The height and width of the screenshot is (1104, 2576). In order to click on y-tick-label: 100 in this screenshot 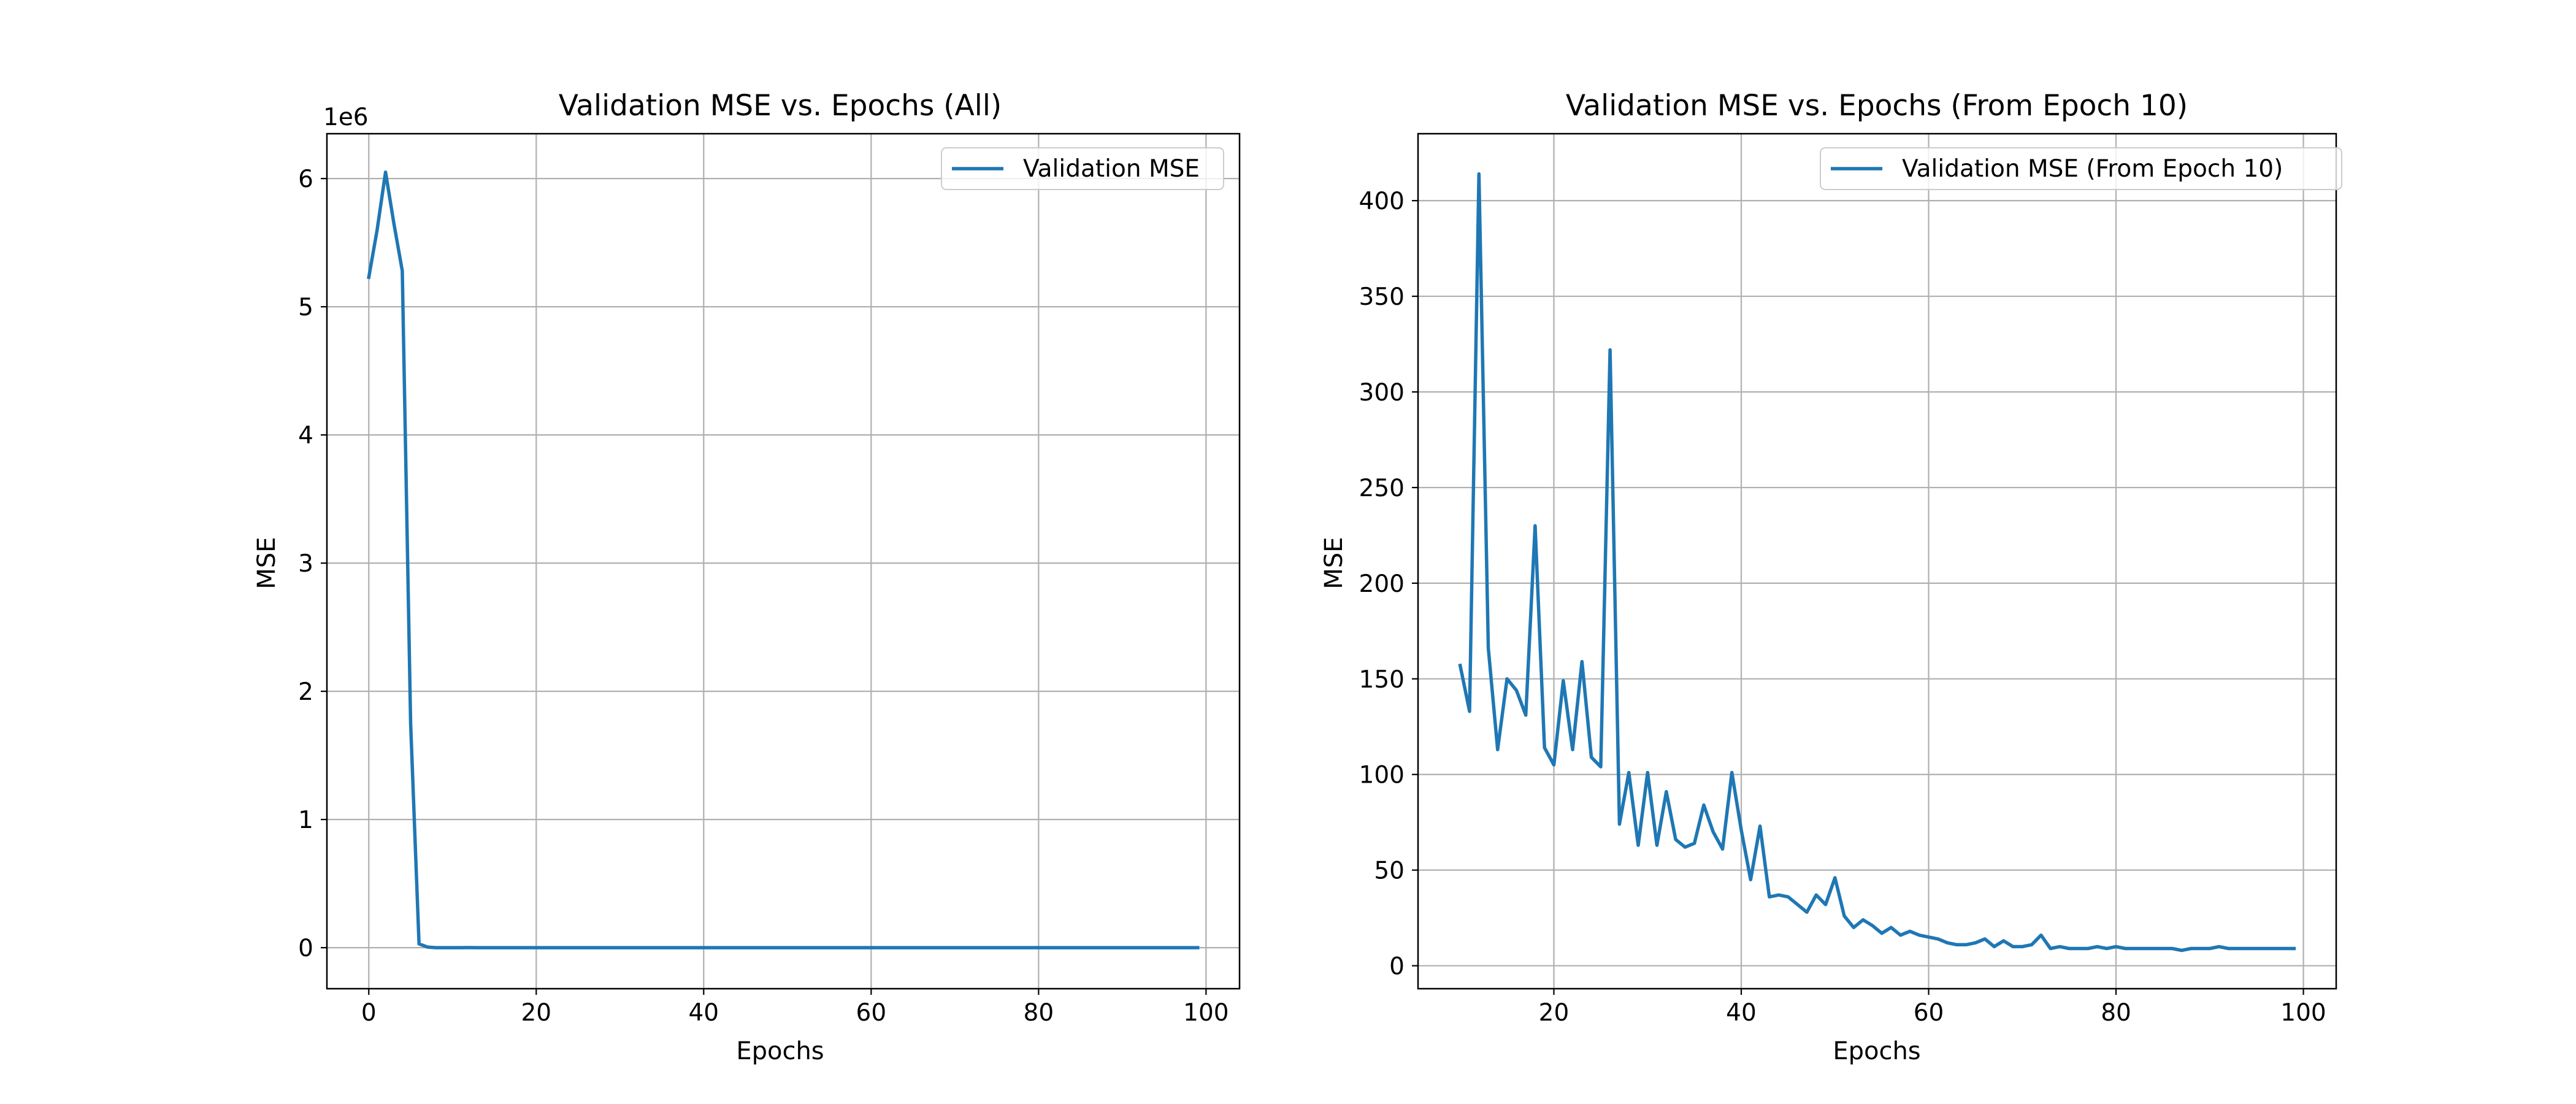, I will do `click(1382, 775)`.